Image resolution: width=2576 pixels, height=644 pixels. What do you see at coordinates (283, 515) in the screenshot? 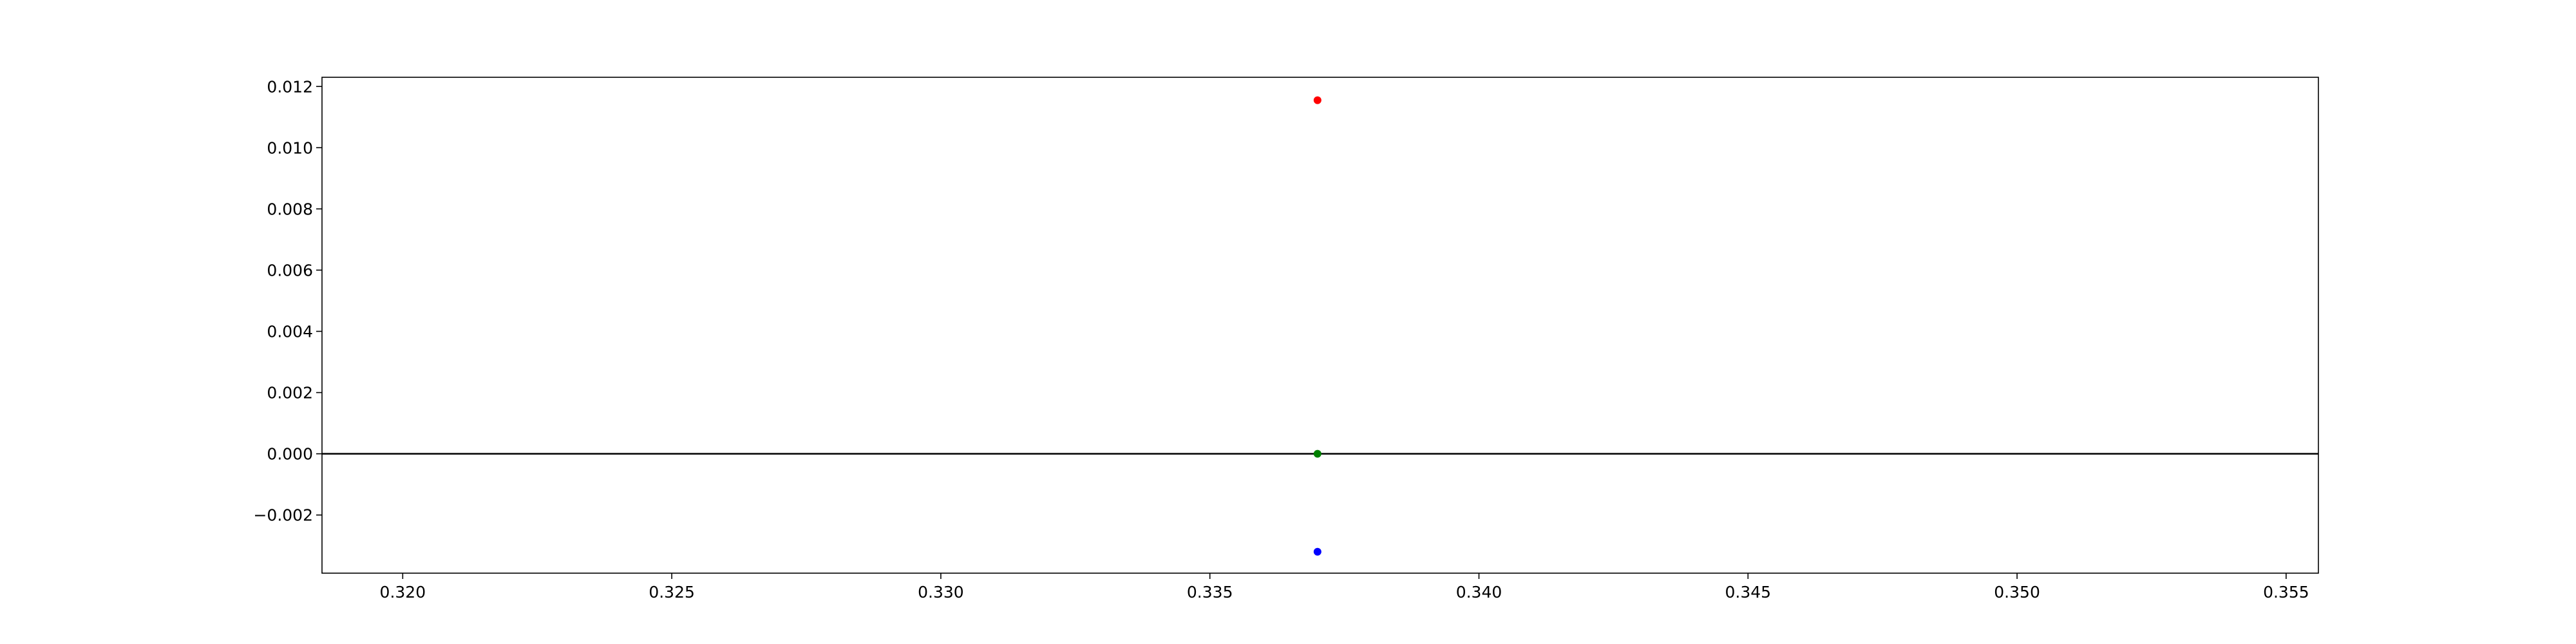
I see `y-tick-label: −0.002` at bounding box center [283, 515].